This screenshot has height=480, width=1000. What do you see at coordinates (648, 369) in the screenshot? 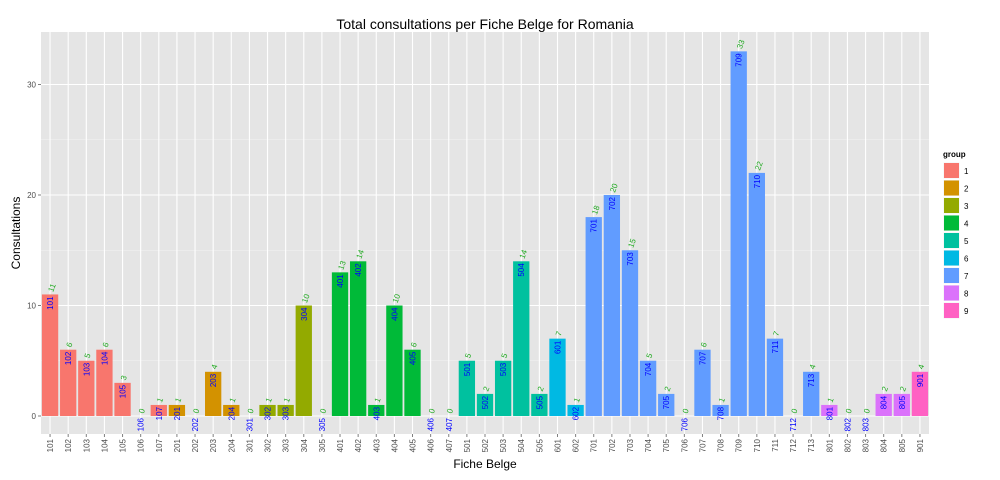
I see `bar-category-label: 704` at bounding box center [648, 369].